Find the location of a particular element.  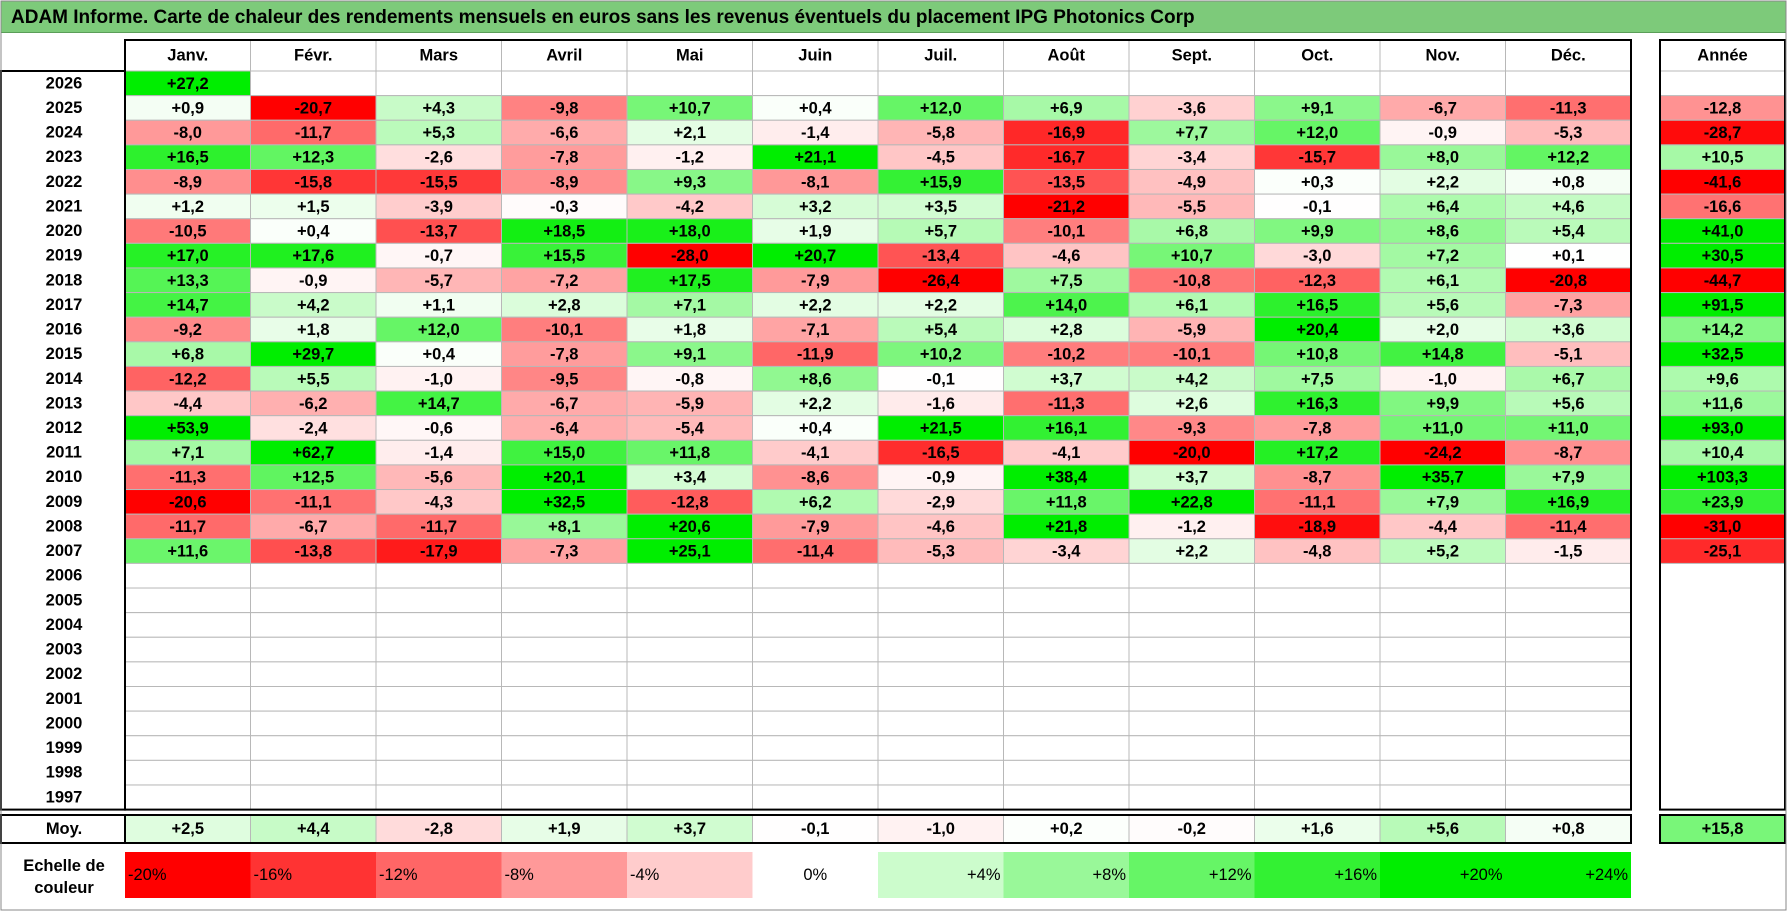

heatmap-cell-value: -10,8 is located at coordinates (1192, 281).